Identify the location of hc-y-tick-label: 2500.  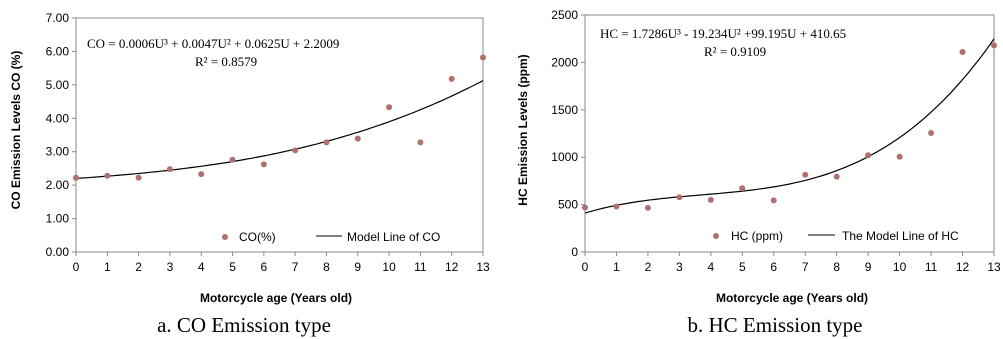
(564, 15).